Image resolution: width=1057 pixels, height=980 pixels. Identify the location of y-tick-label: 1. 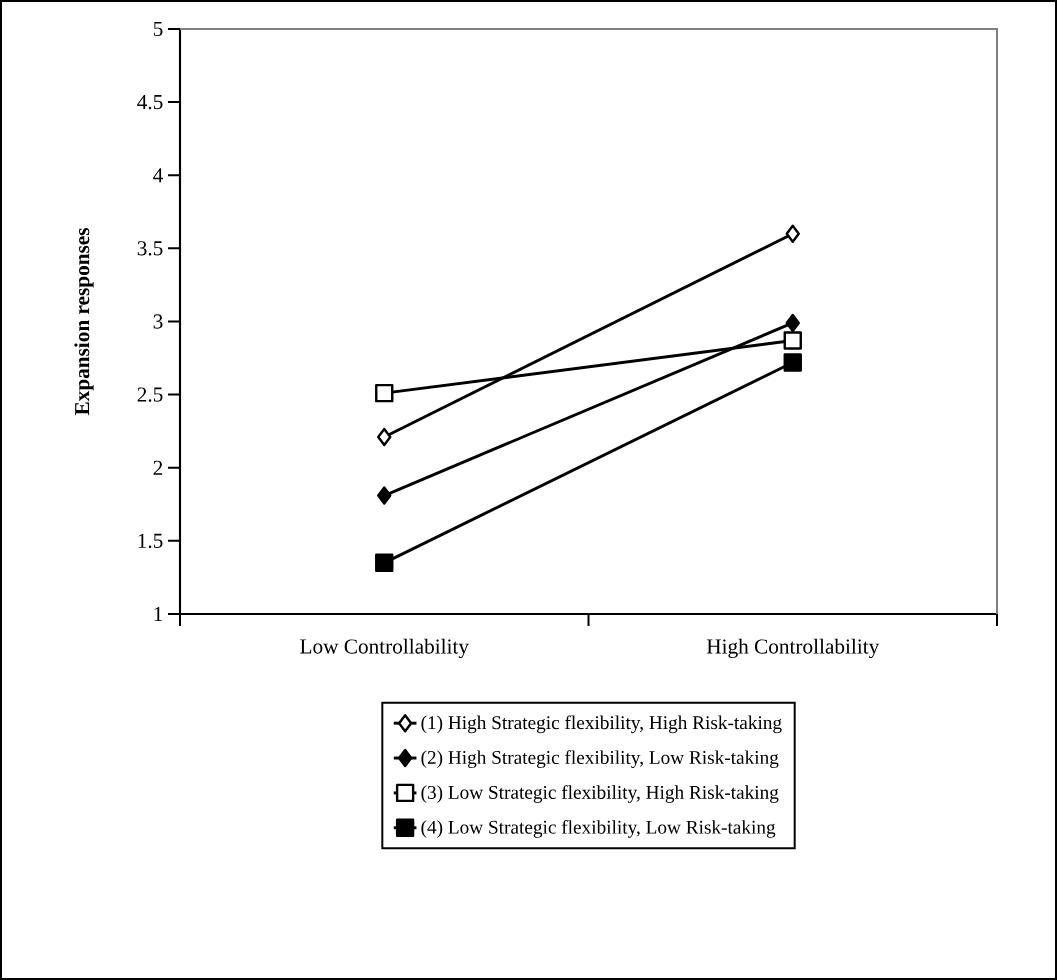
(158, 614).